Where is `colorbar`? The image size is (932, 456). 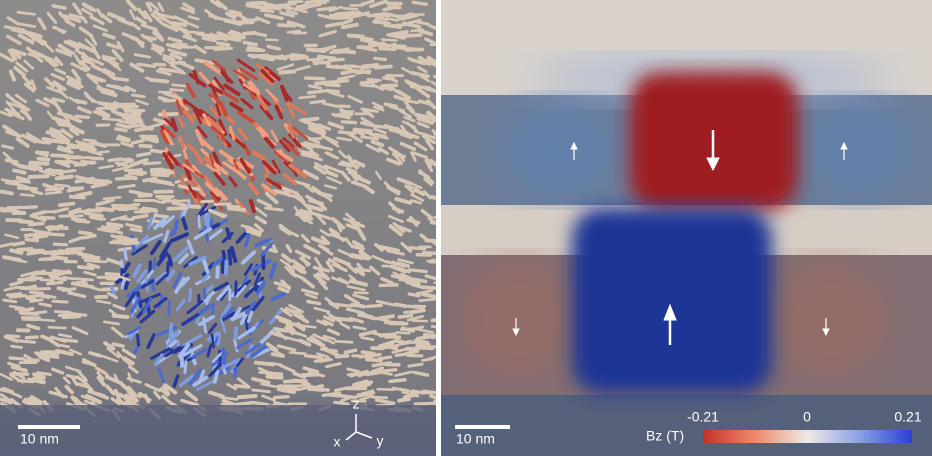
colorbar is located at coordinates (807, 436).